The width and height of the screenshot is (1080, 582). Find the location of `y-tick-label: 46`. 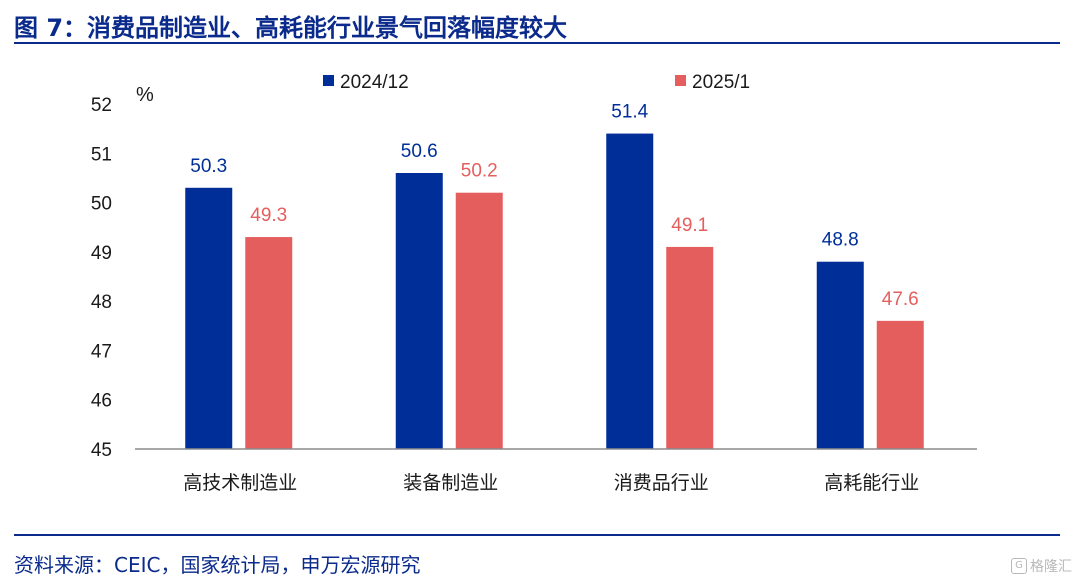

y-tick-label: 46 is located at coordinates (101, 401).